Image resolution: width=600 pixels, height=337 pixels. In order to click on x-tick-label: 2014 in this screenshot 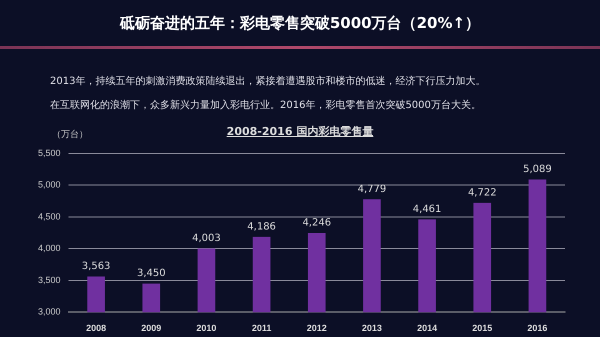, I will do `click(427, 328)`.